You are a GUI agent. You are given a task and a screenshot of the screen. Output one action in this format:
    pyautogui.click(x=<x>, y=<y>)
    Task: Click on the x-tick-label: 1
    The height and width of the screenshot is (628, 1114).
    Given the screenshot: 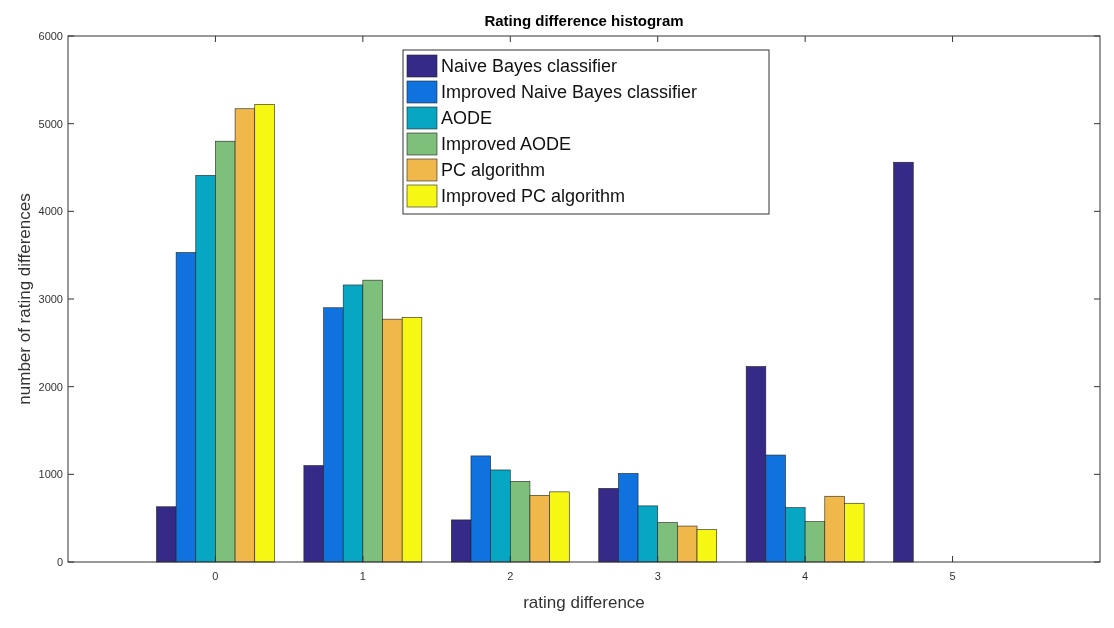 What is the action you would take?
    pyautogui.click(x=362, y=576)
    